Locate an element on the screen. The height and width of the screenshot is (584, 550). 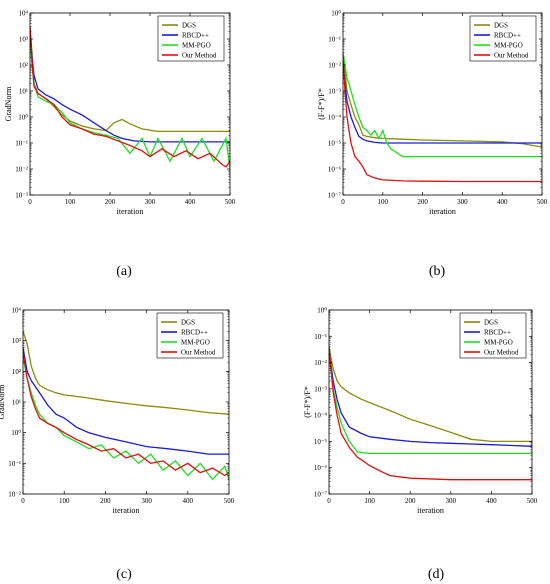
series-line-mm-pgo-b is located at coordinates (442, 105).